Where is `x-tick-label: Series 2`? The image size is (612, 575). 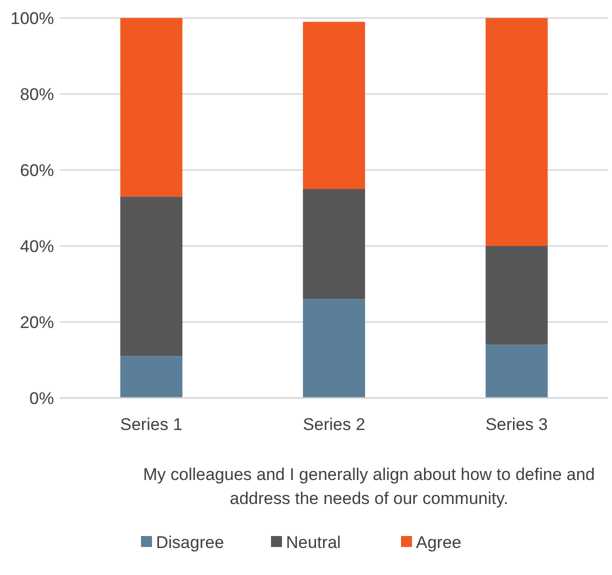
x-tick-label: Series 2 is located at coordinates (334, 424).